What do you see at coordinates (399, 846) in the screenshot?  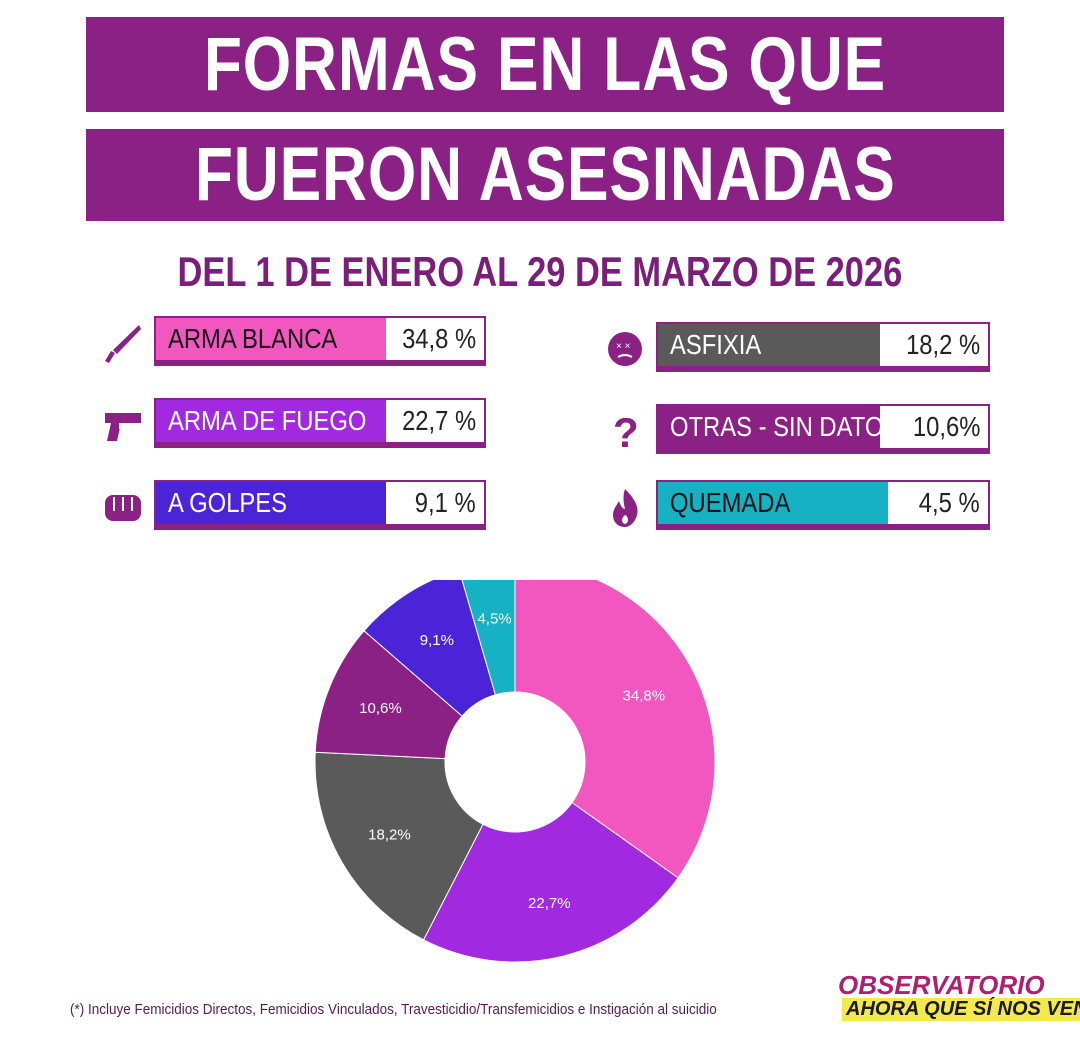 I see `slice-asfixia` at bounding box center [399, 846].